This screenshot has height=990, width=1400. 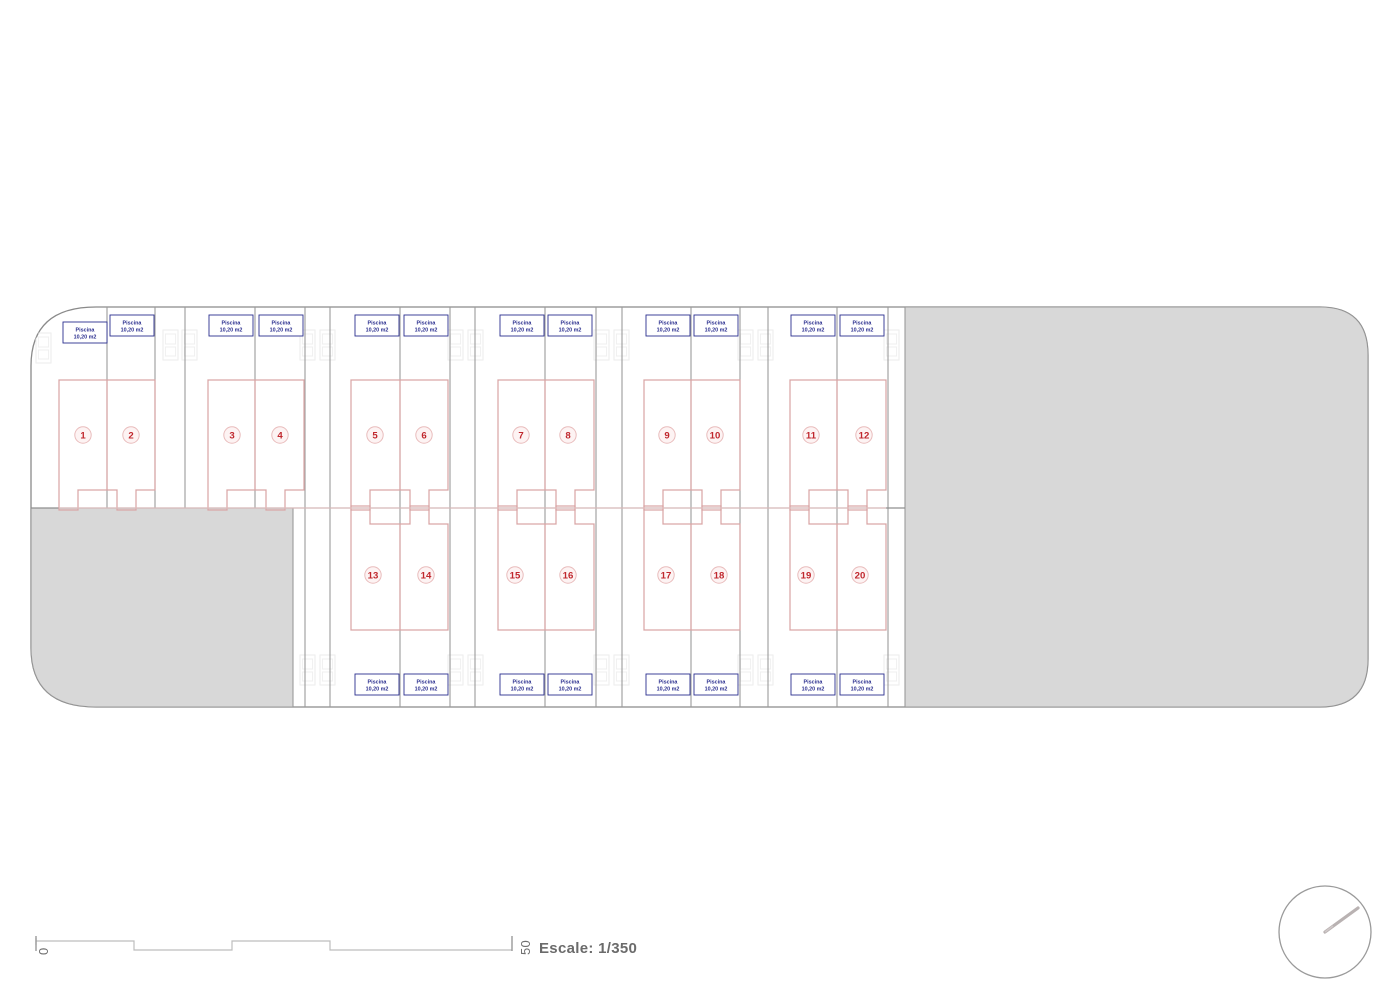 I want to click on plot-number-label: 4, so click(x=280, y=435).